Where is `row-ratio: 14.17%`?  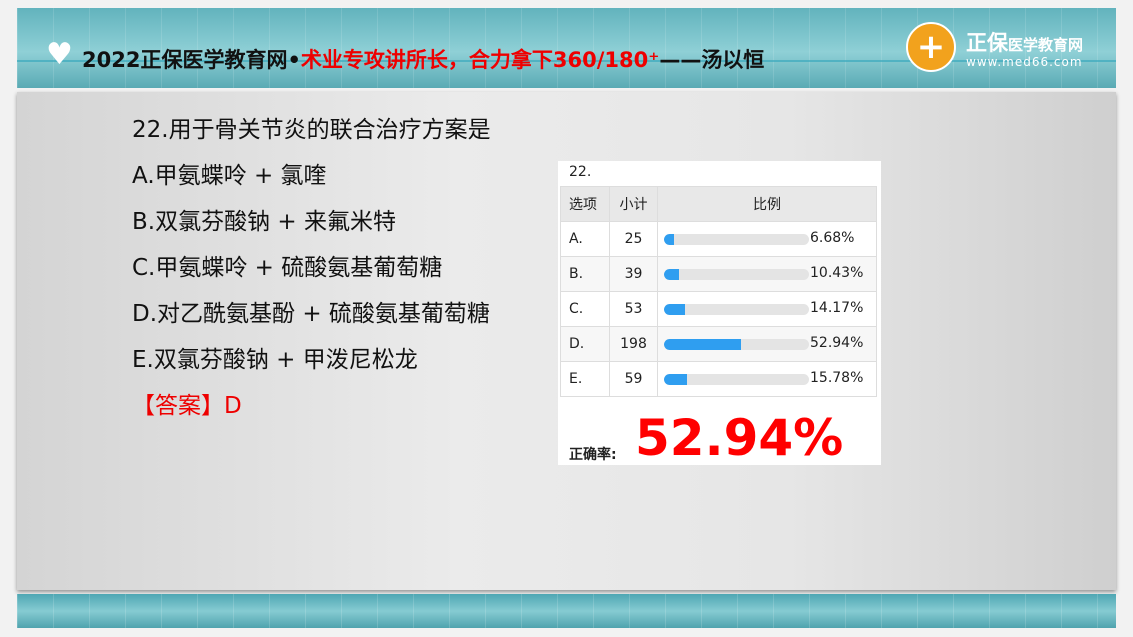 row-ratio: 14.17% is located at coordinates (767, 309).